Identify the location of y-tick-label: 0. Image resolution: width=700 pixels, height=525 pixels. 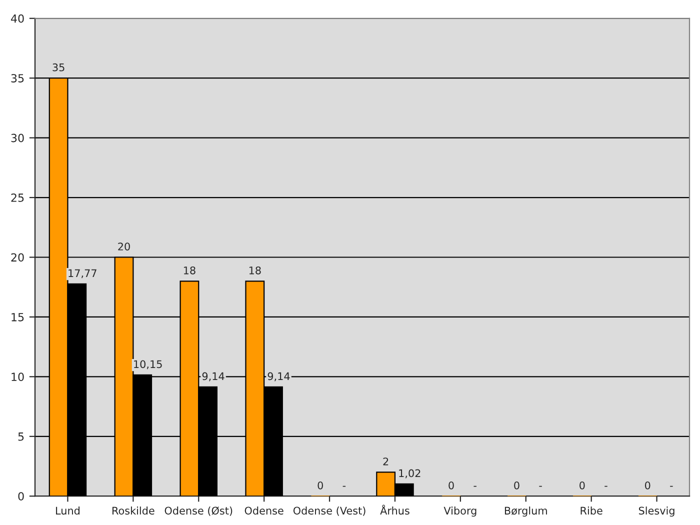
(21, 496).